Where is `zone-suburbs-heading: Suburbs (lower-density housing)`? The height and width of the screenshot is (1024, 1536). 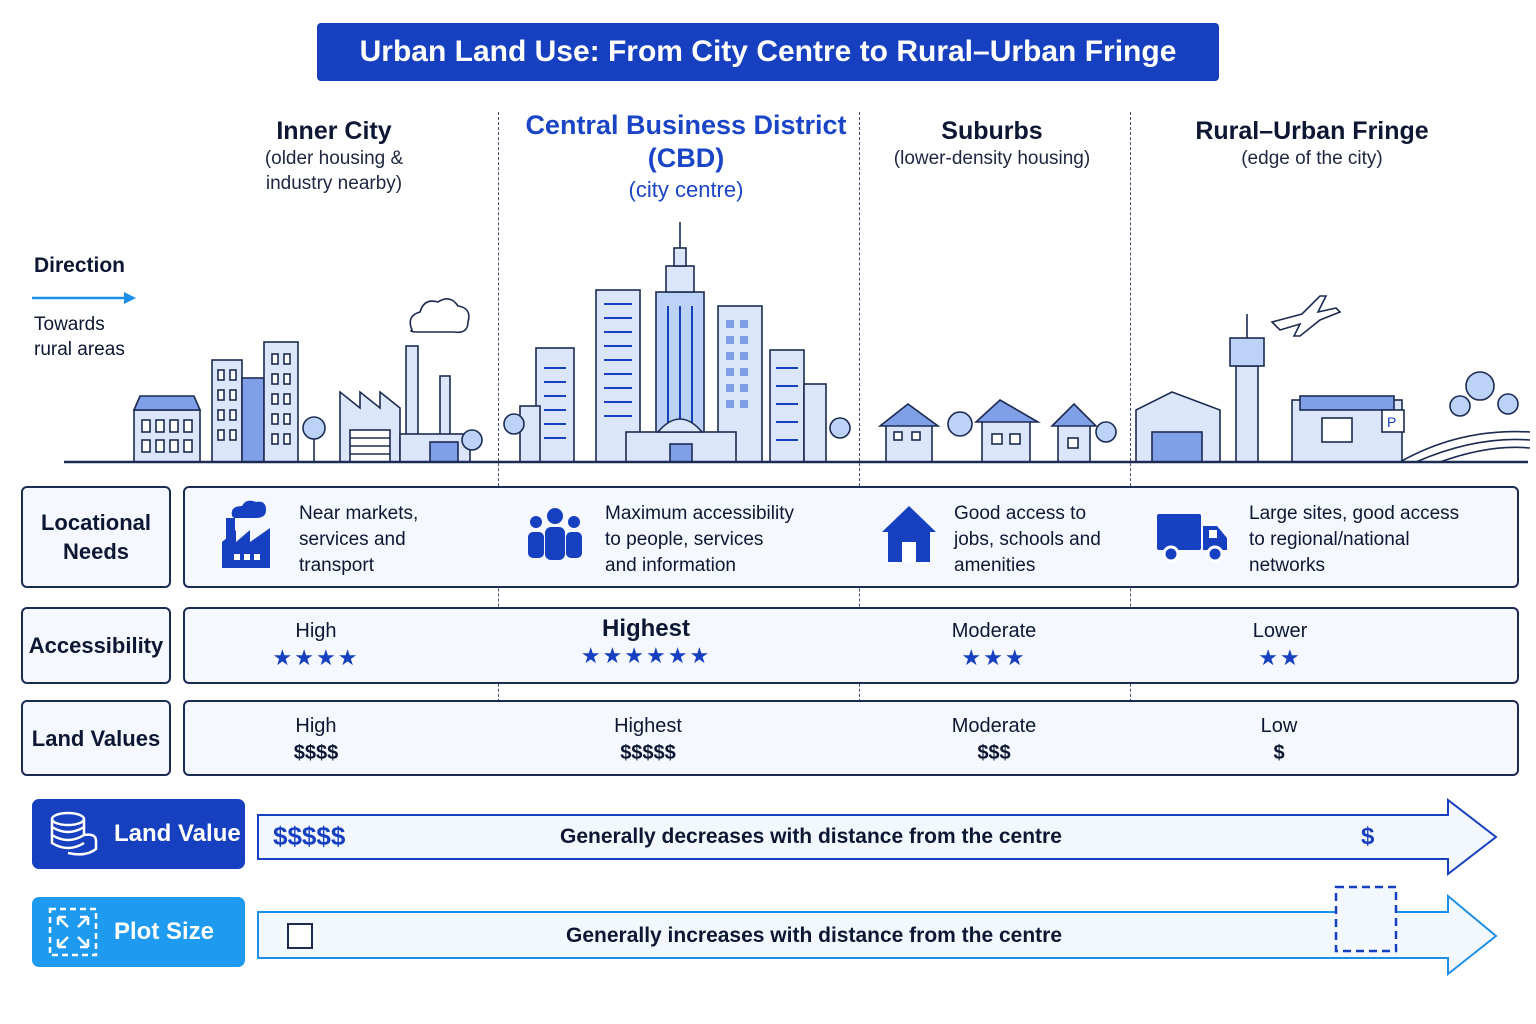 zone-suburbs-heading: Suburbs (lower-density housing) is located at coordinates (992, 143).